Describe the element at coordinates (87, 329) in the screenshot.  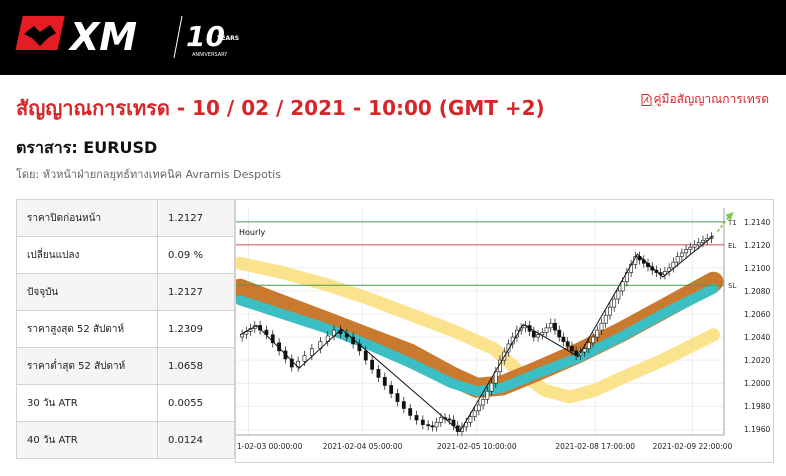
I see `stat-label: ราคาสูงสุด 52 สัปดาห์` at that location.